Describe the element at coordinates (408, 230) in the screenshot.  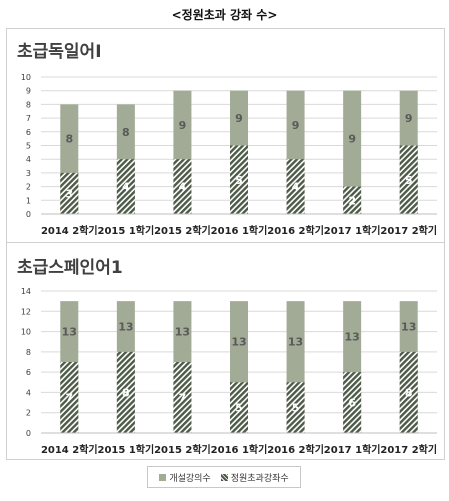
I see `german-category-label: 2017 2학기` at that location.